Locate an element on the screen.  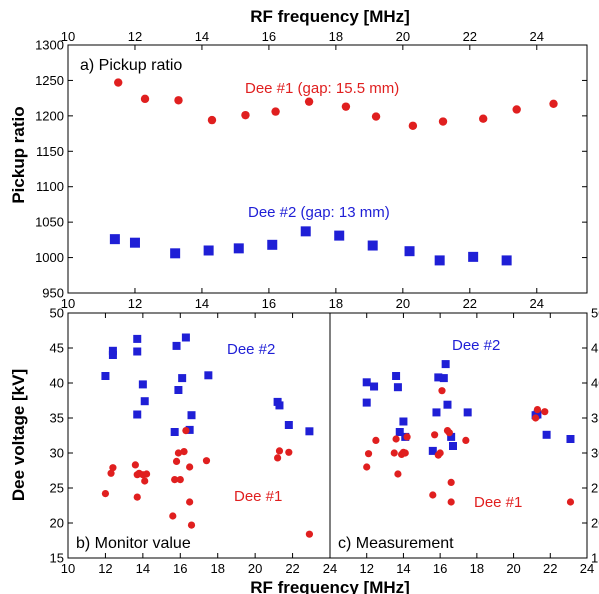
annotation-dee2-c: Dee #2 is located at coordinates (476, 345).